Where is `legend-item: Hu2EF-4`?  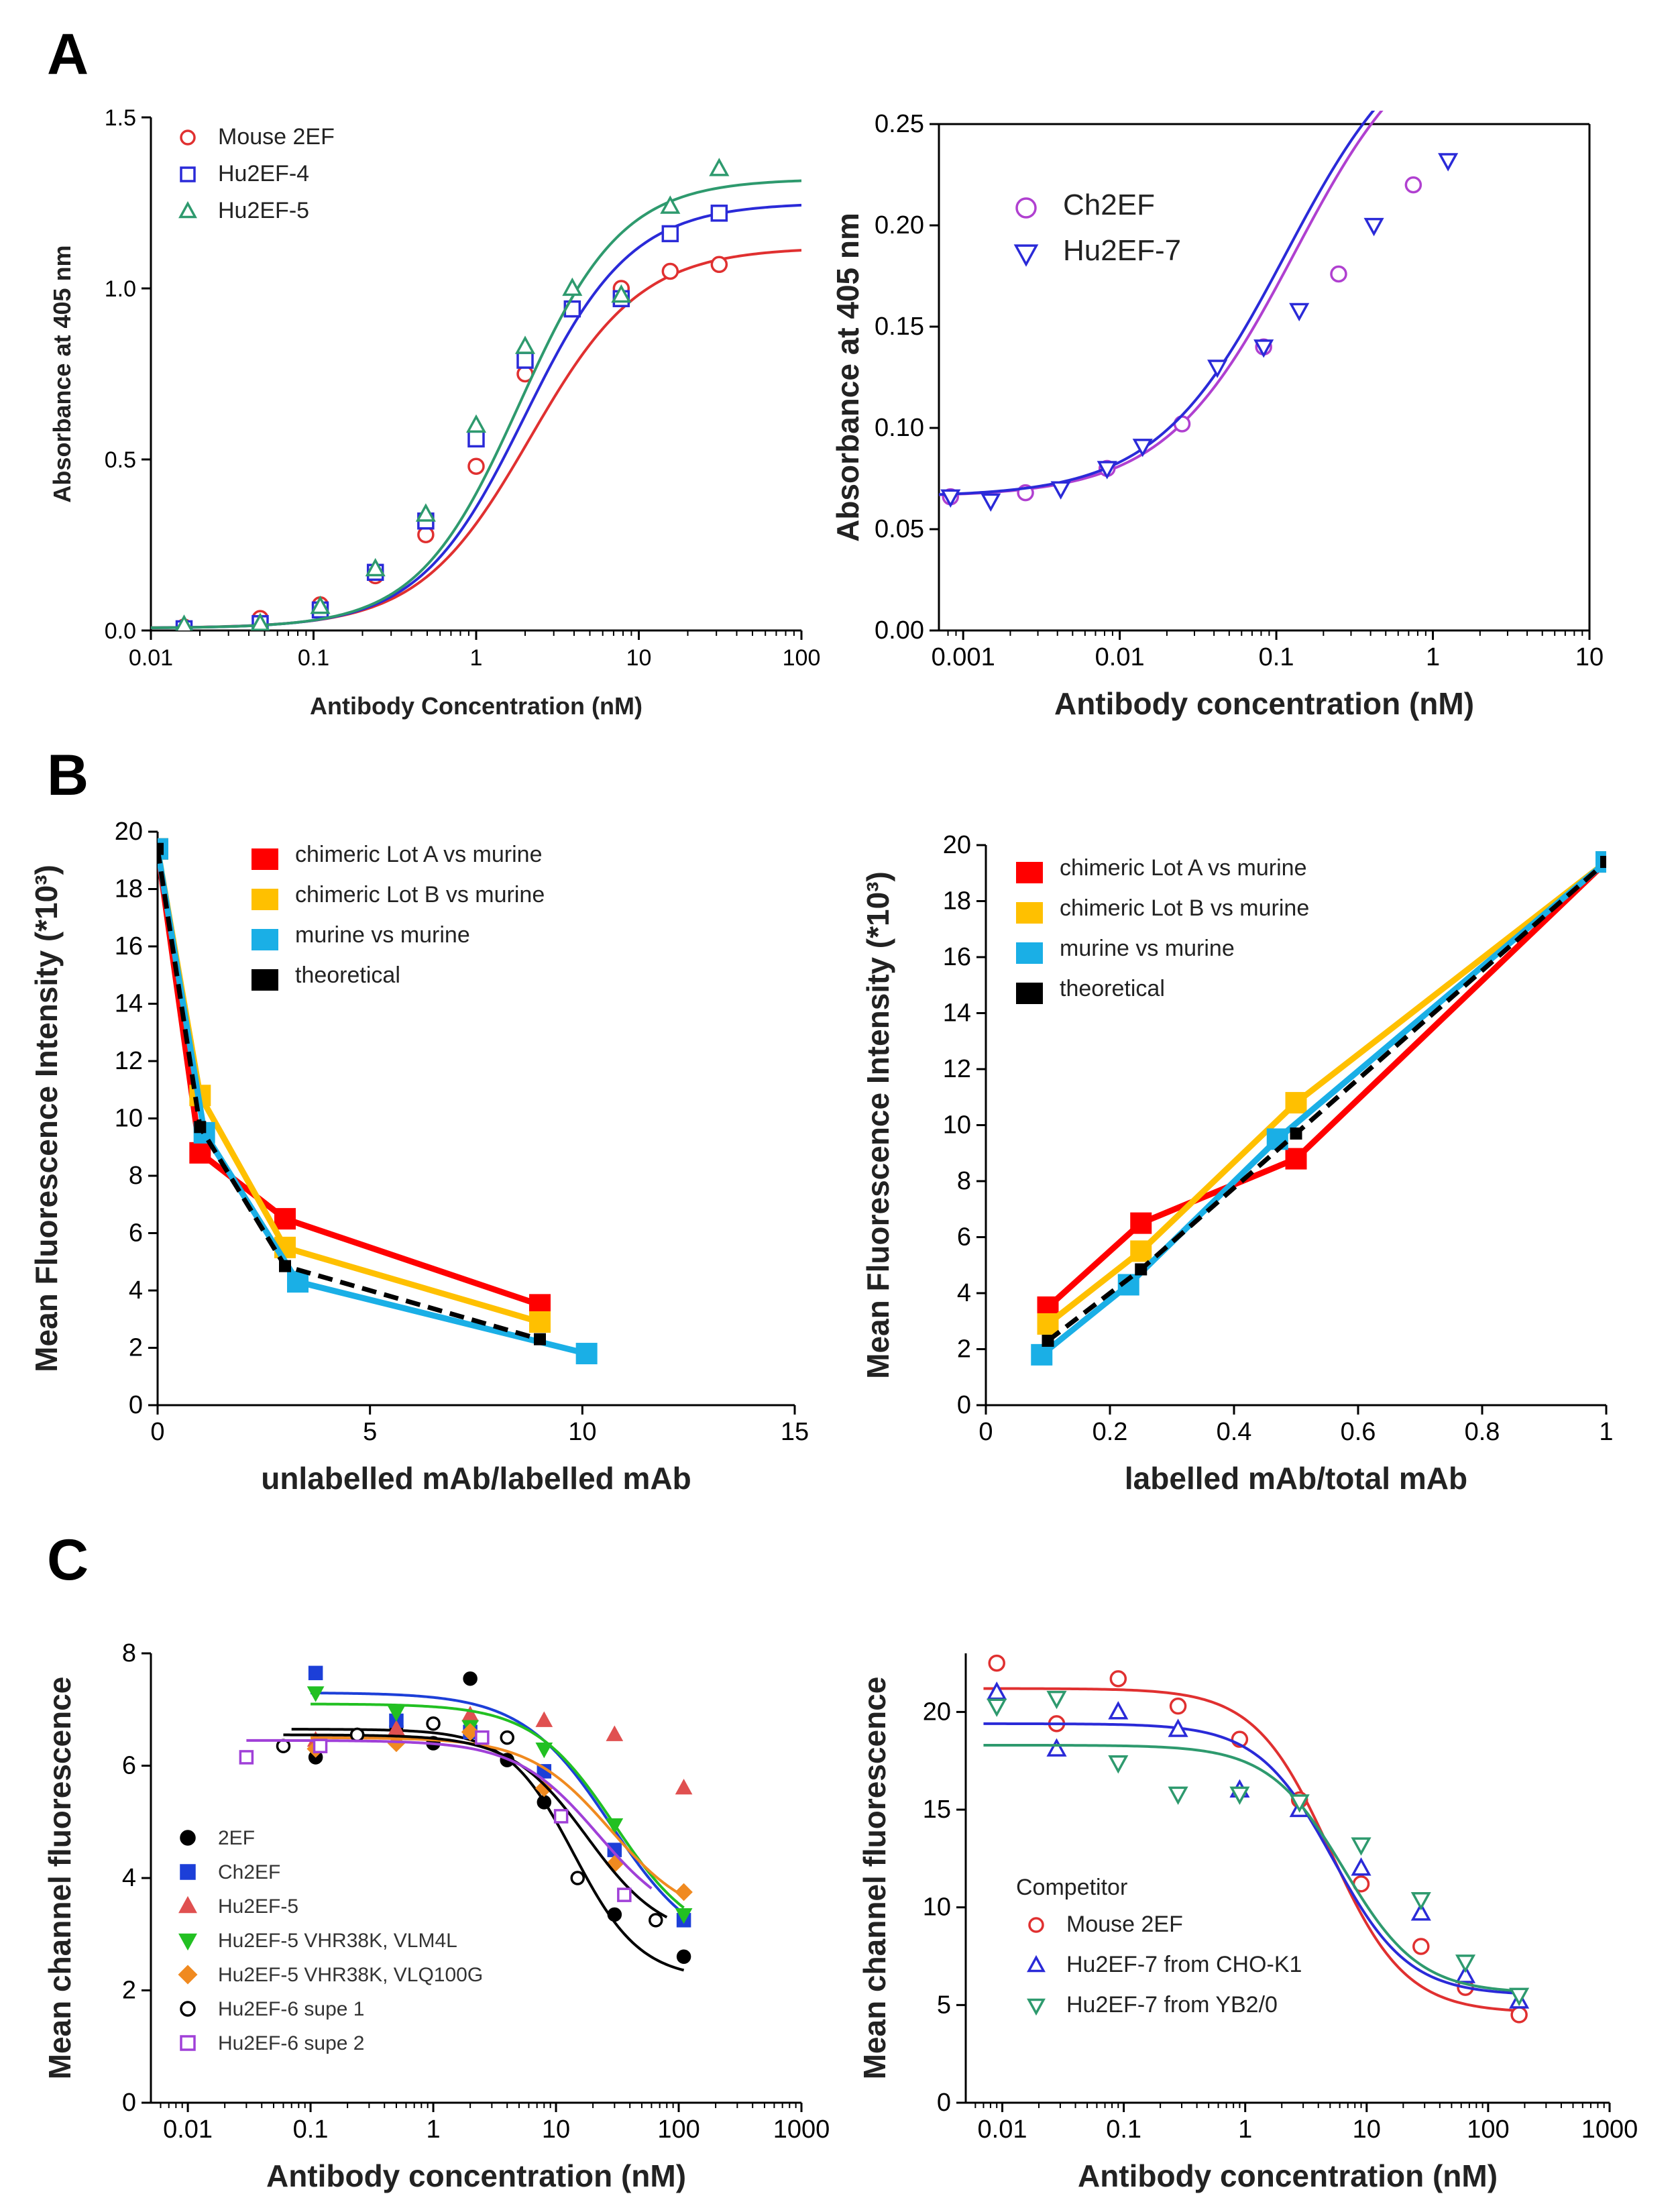 legend-item: Hu2EF-4 is located at coordinates (244, 173).